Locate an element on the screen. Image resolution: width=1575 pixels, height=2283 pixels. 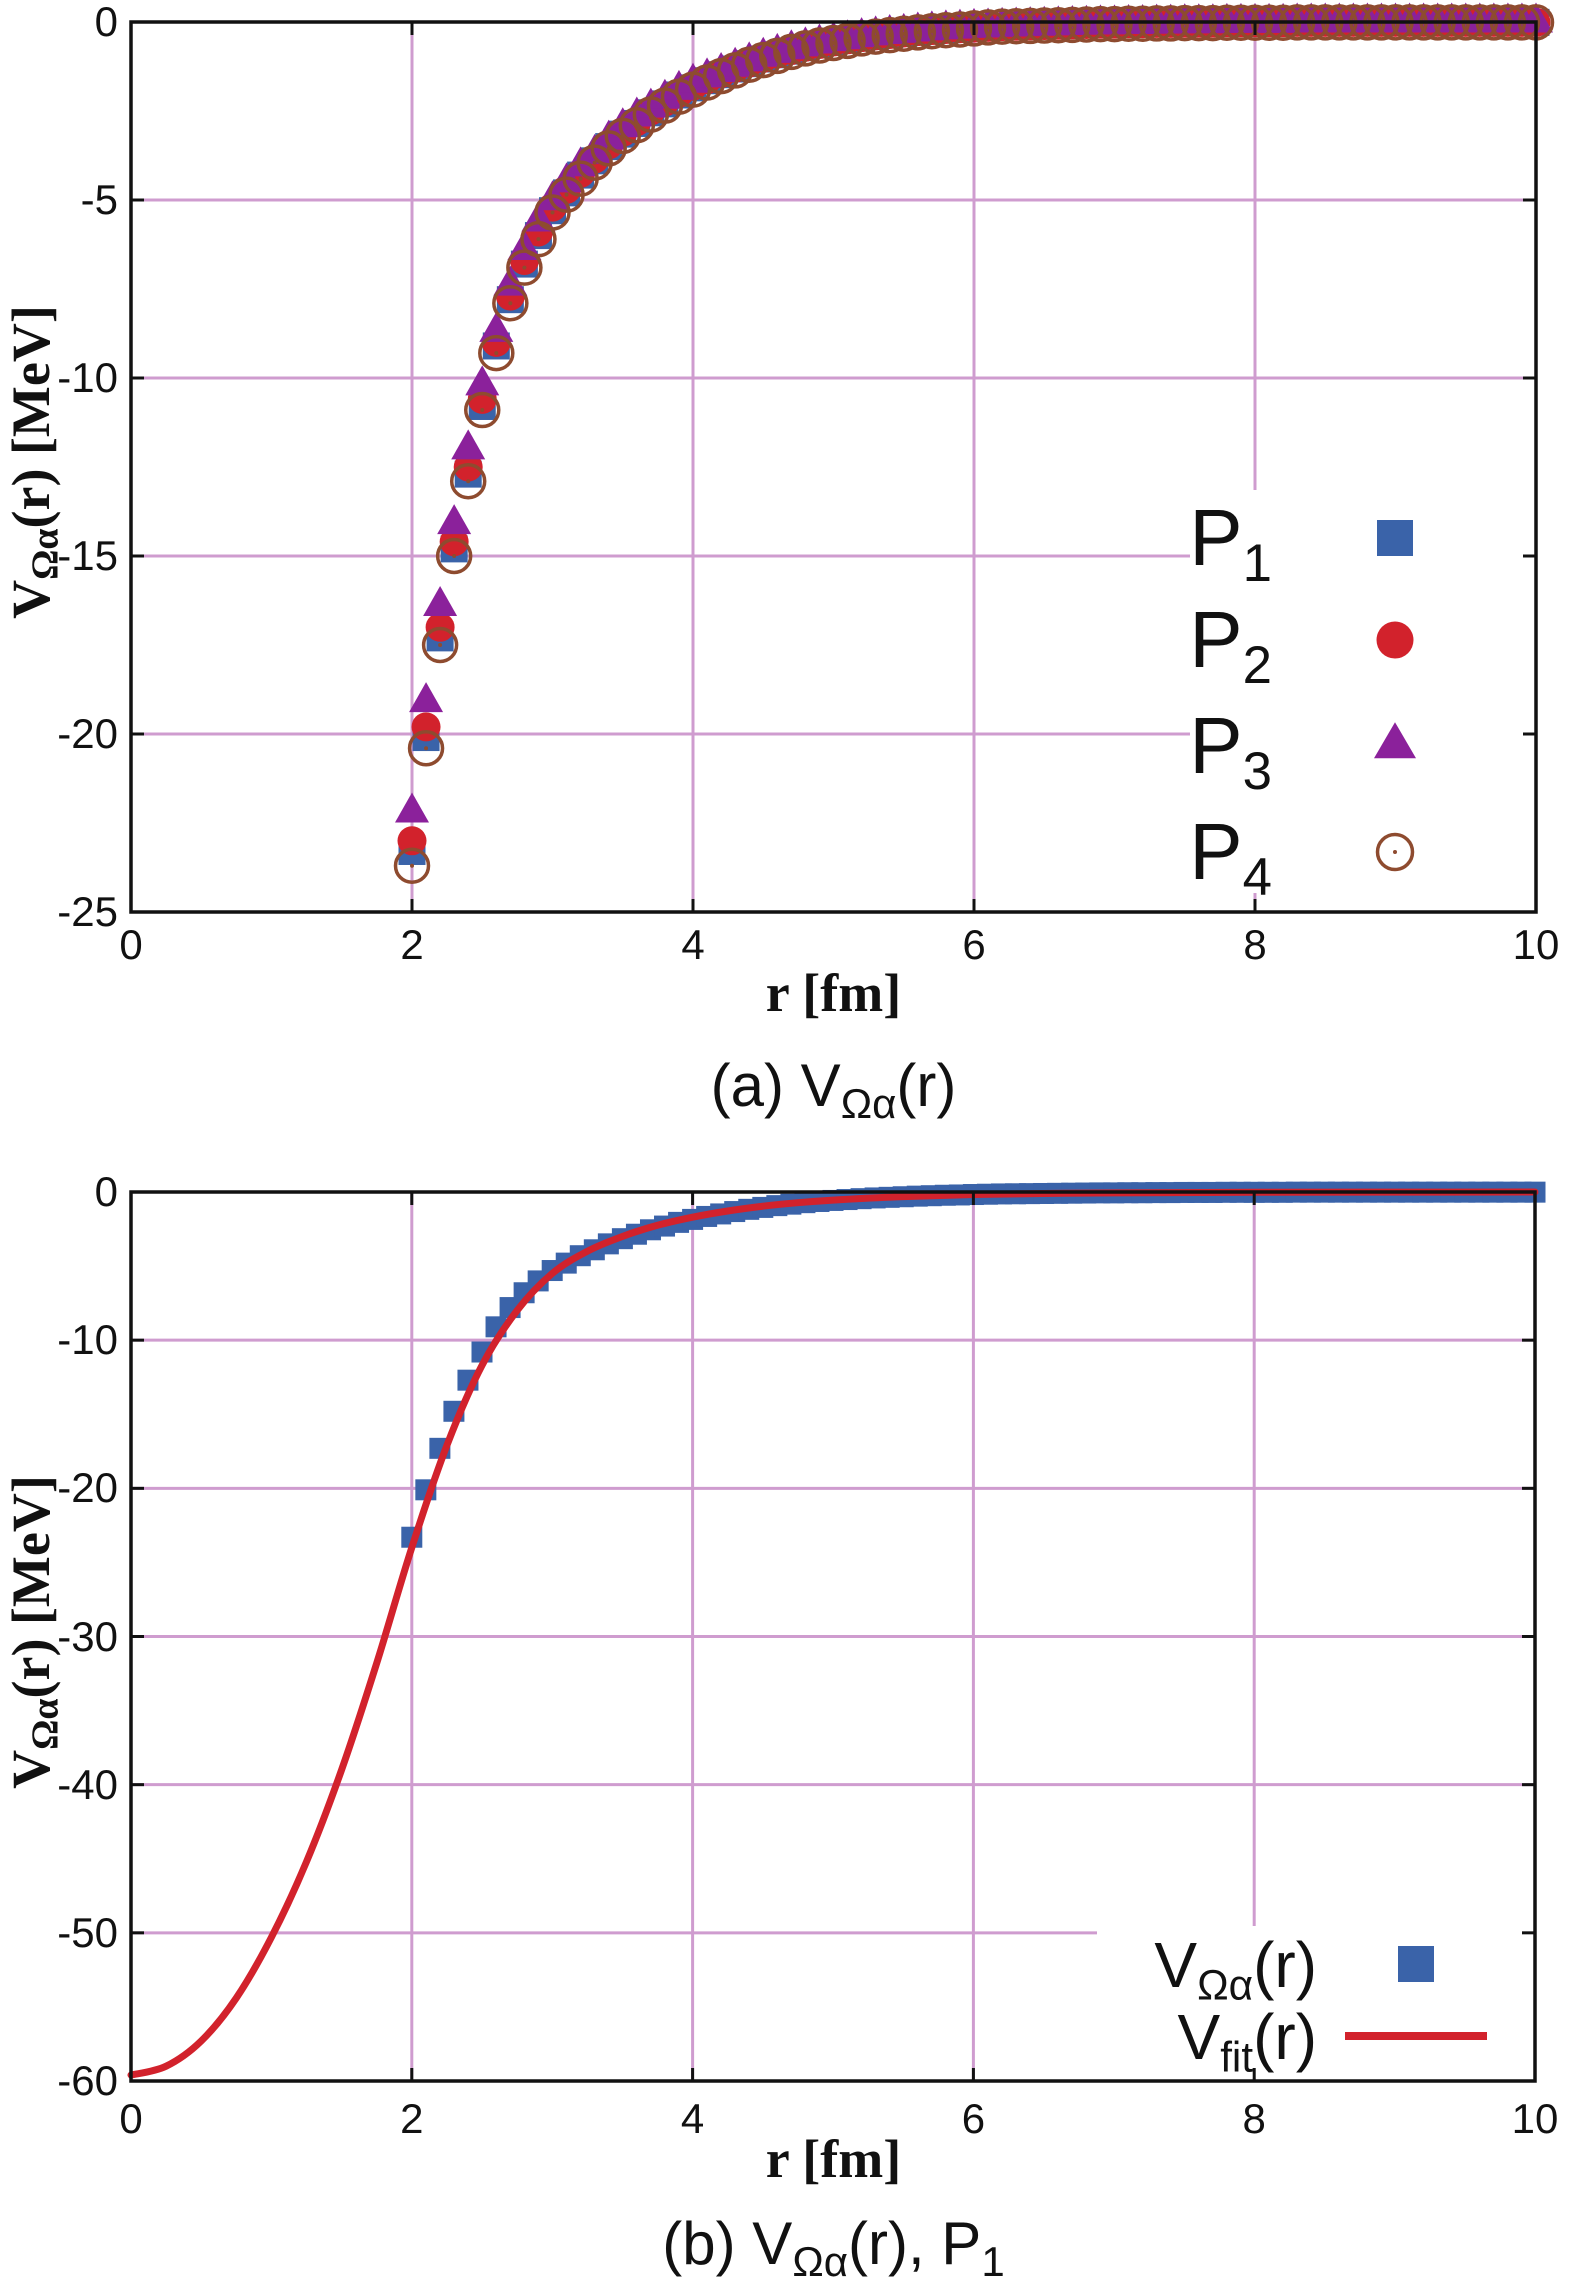
y-axis-label-subscript: Ωα is located at coordinates (45, 1724).